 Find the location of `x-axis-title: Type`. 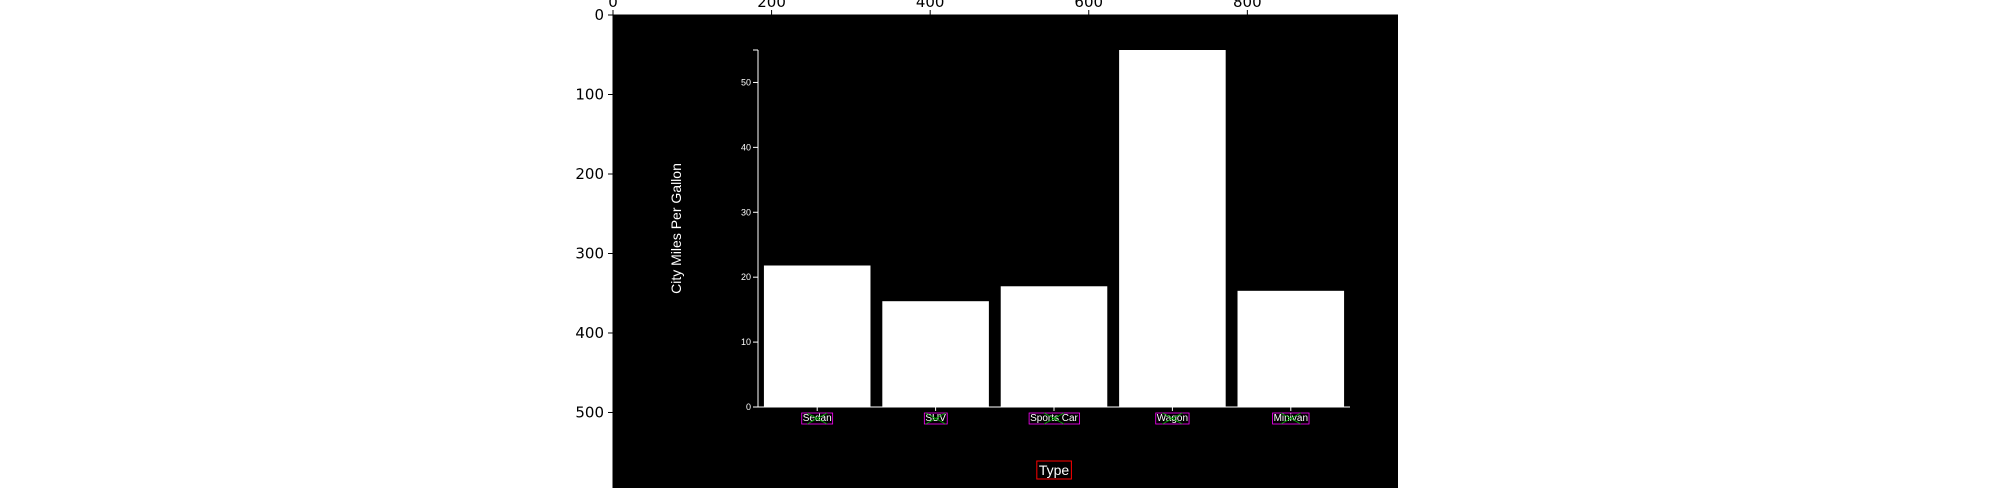

x-axis-title: Type is located at coordinates (1054, 470).